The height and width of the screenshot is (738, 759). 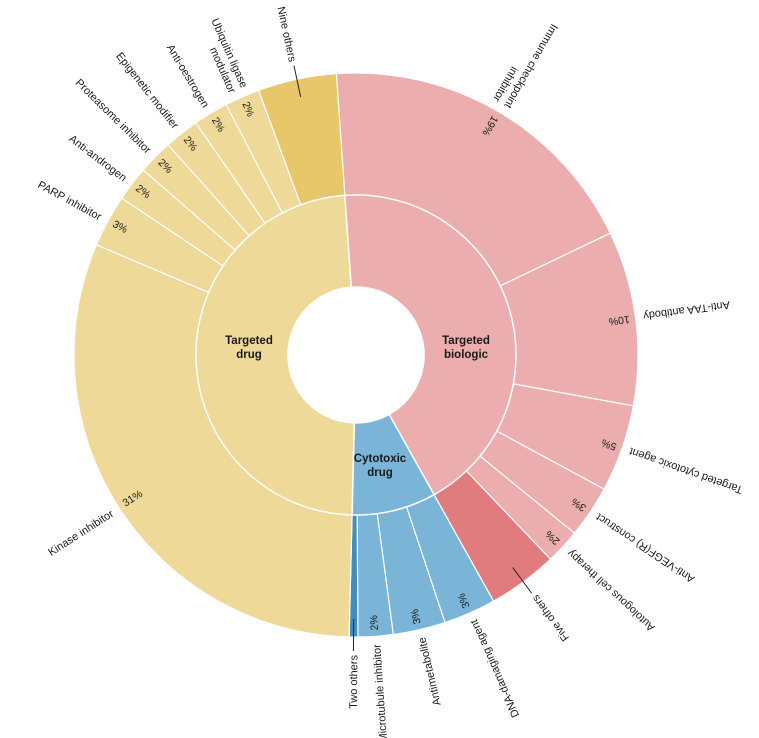 I want to click on category-label: Targeted cytotoxic agent, so click(x=686, y=470).